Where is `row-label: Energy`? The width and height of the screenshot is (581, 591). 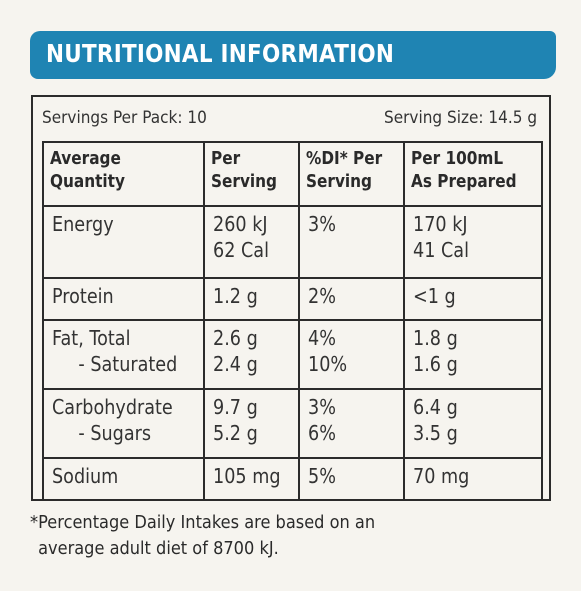
row-label: Energy is located at coordinates (123, 242).